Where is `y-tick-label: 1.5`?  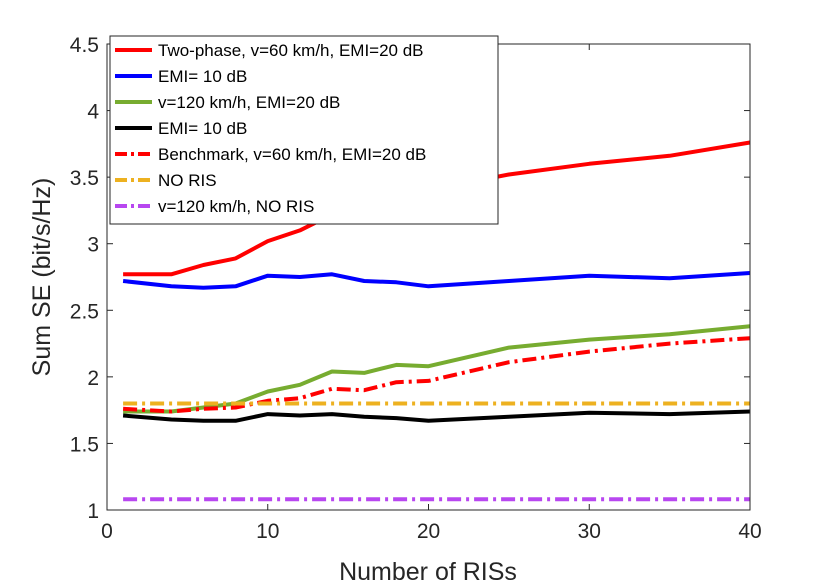 y-tick-label: 1.5 is located at coordinates (84, 444).